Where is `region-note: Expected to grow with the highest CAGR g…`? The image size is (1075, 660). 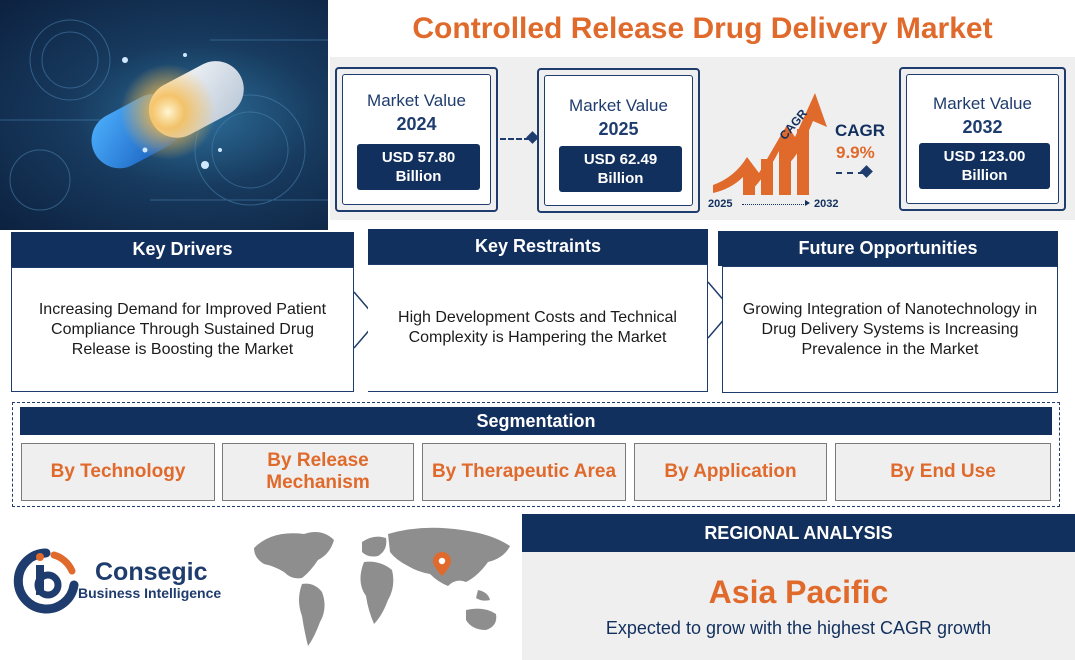
region-note: Expected to grow with the highest CAGR g… is located at coordinates (798, 628).